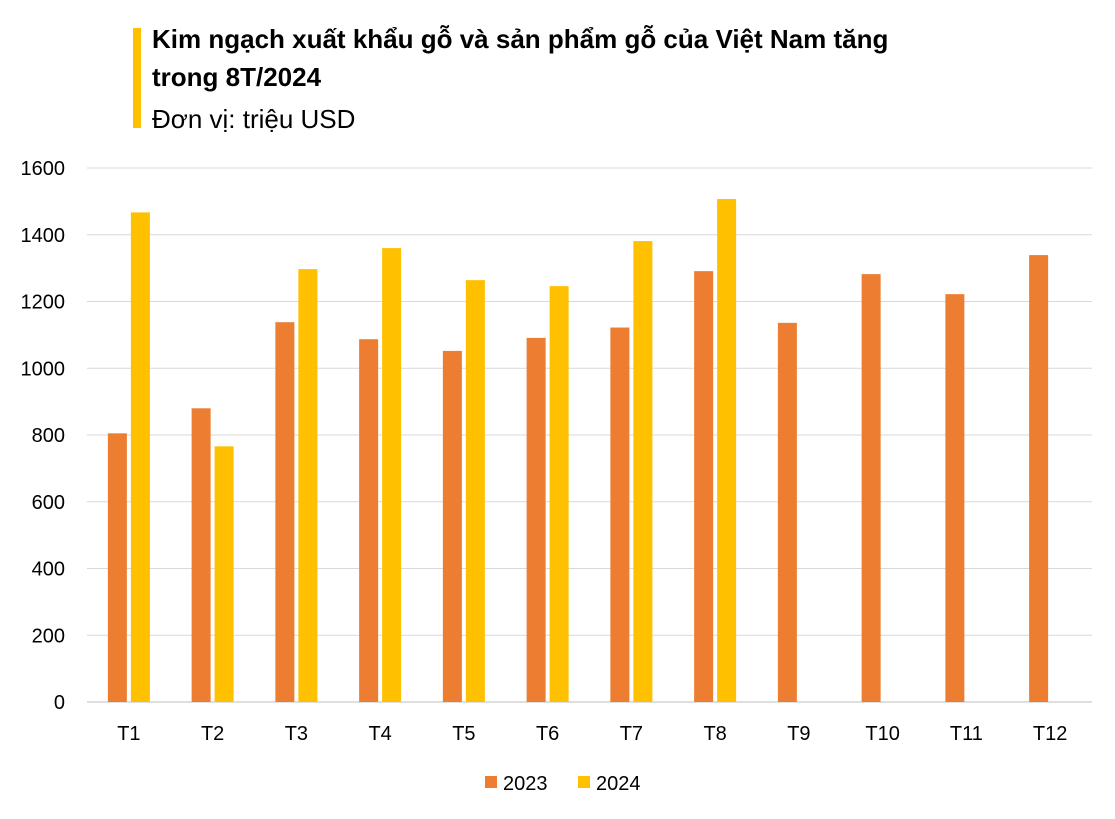  I want to click on bar-2023-T5, so click(452, 526).